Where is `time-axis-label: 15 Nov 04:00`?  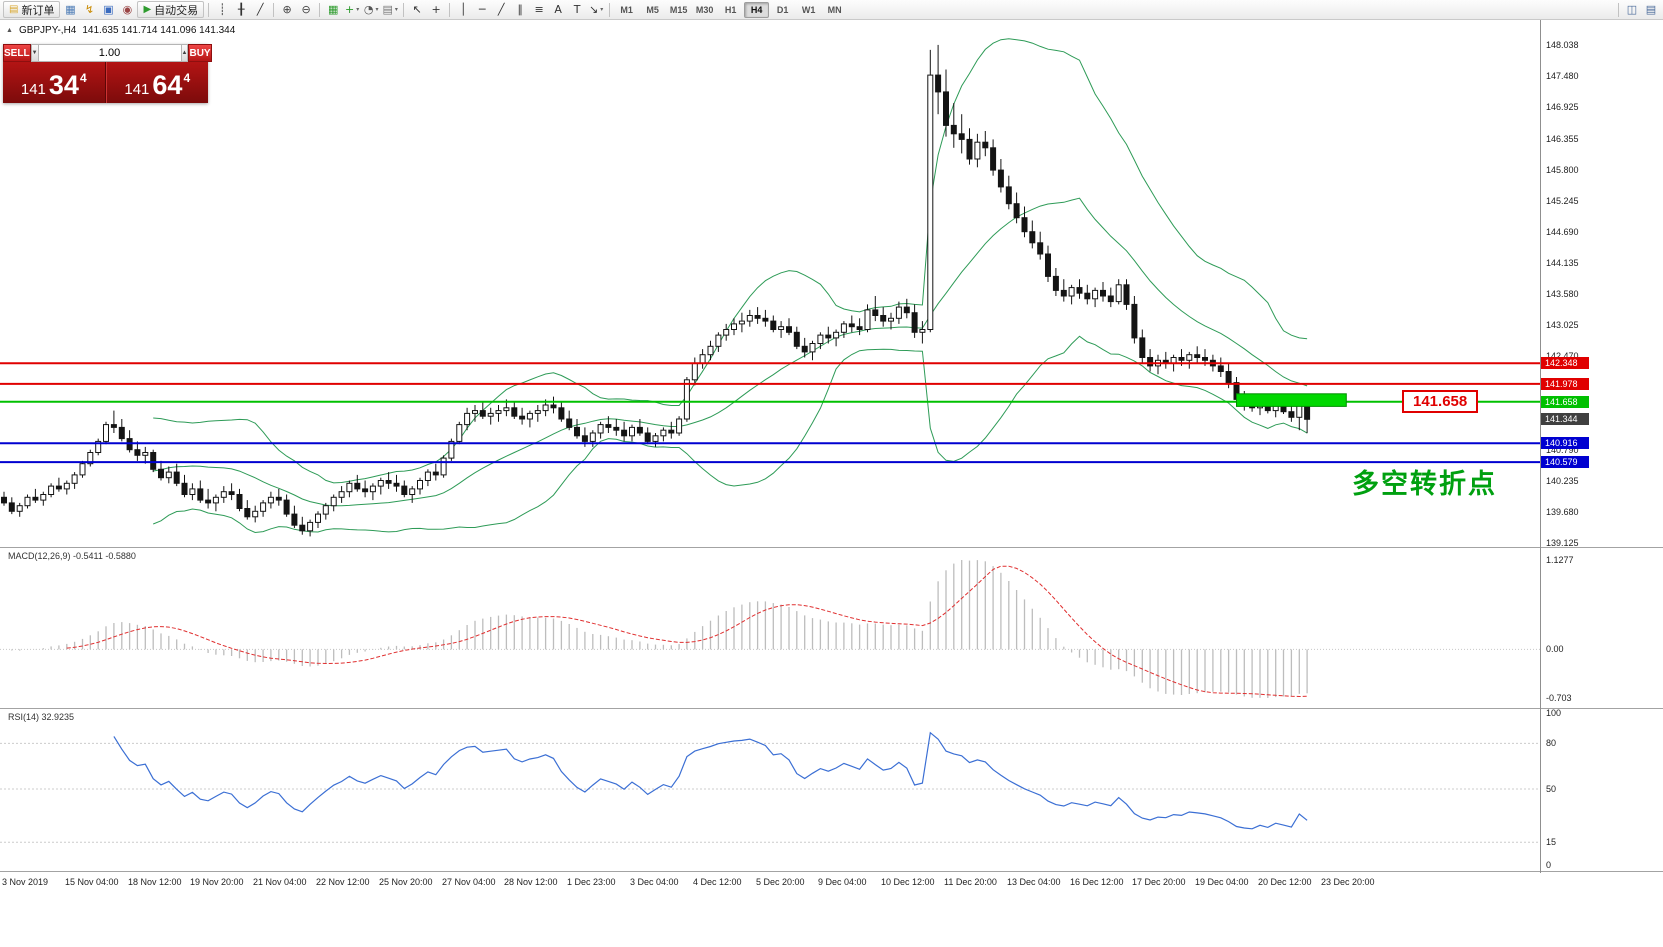 time-axis-label: 15 Nov 04:00 is located at coordinates (92, 882).